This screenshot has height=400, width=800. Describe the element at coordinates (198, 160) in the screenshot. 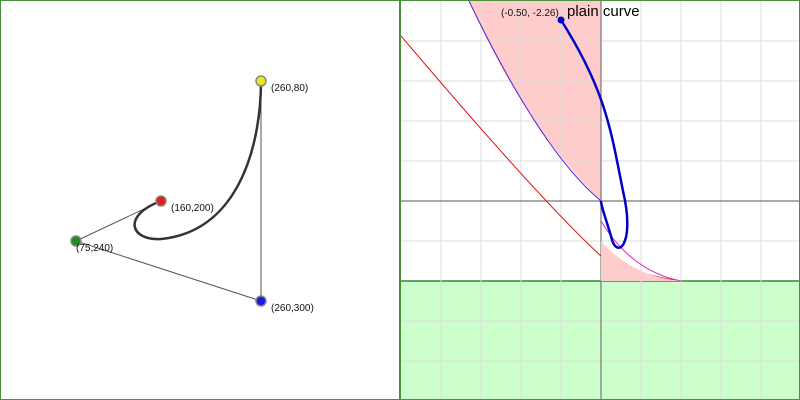

I see `bezier-curve` at that location.